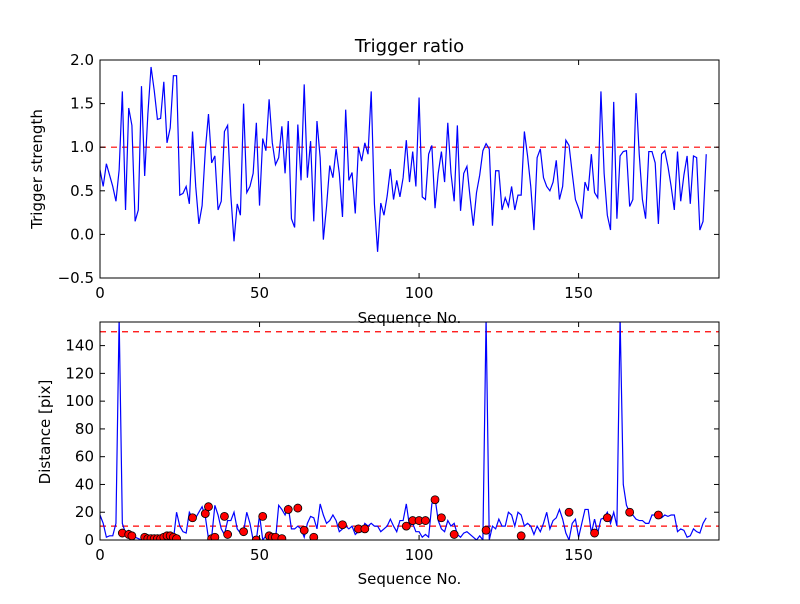  Describe the element at coordinates (37, 169) in the screenshot. I see `top-y-axis-label: Trigger strength` at that location.